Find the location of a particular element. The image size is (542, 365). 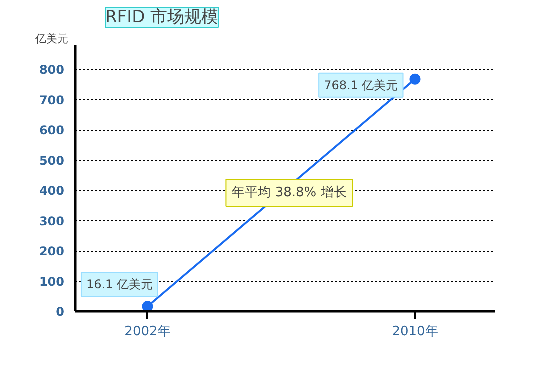

y-tick-label: 600 is located at coordinates (52, 131).